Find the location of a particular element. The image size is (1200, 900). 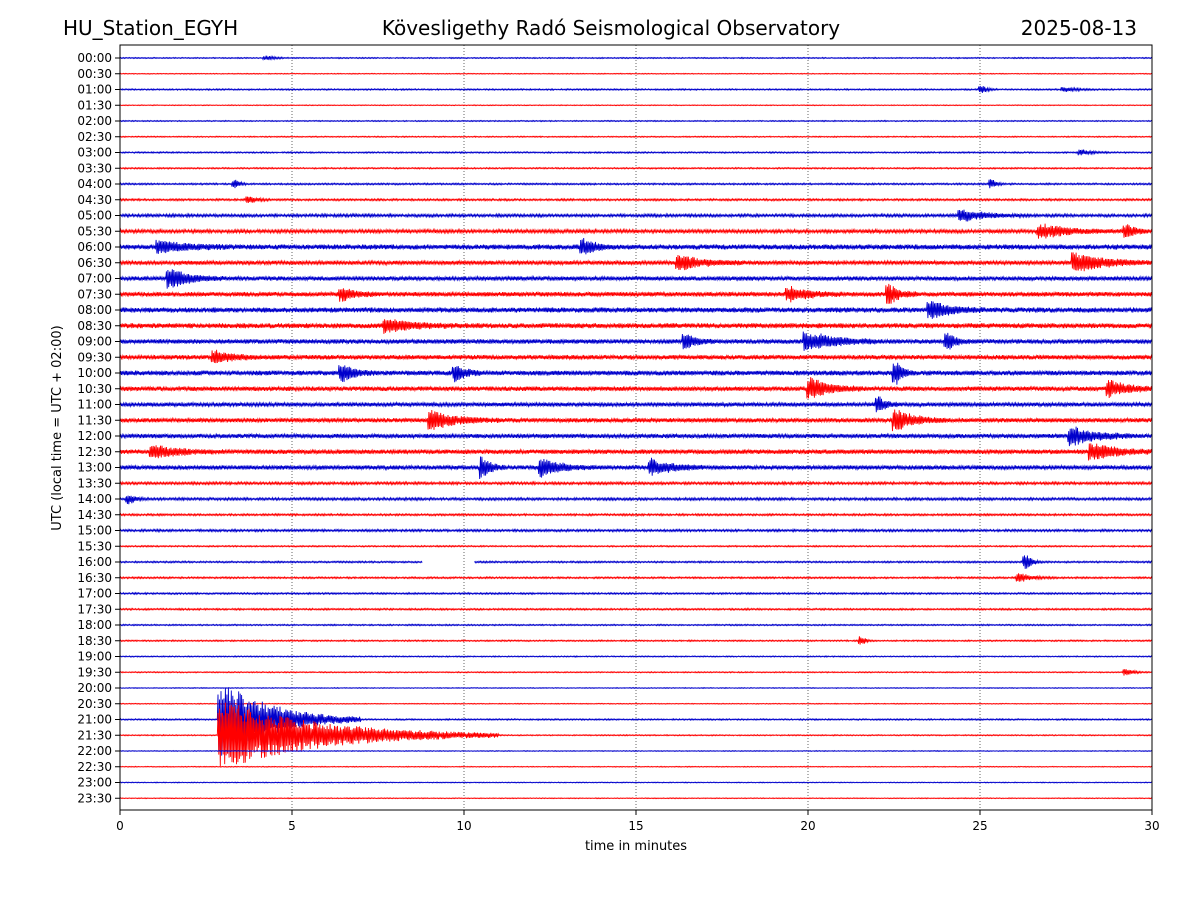

y-tick-label: 00:00 is located at coordinates (94, 58).